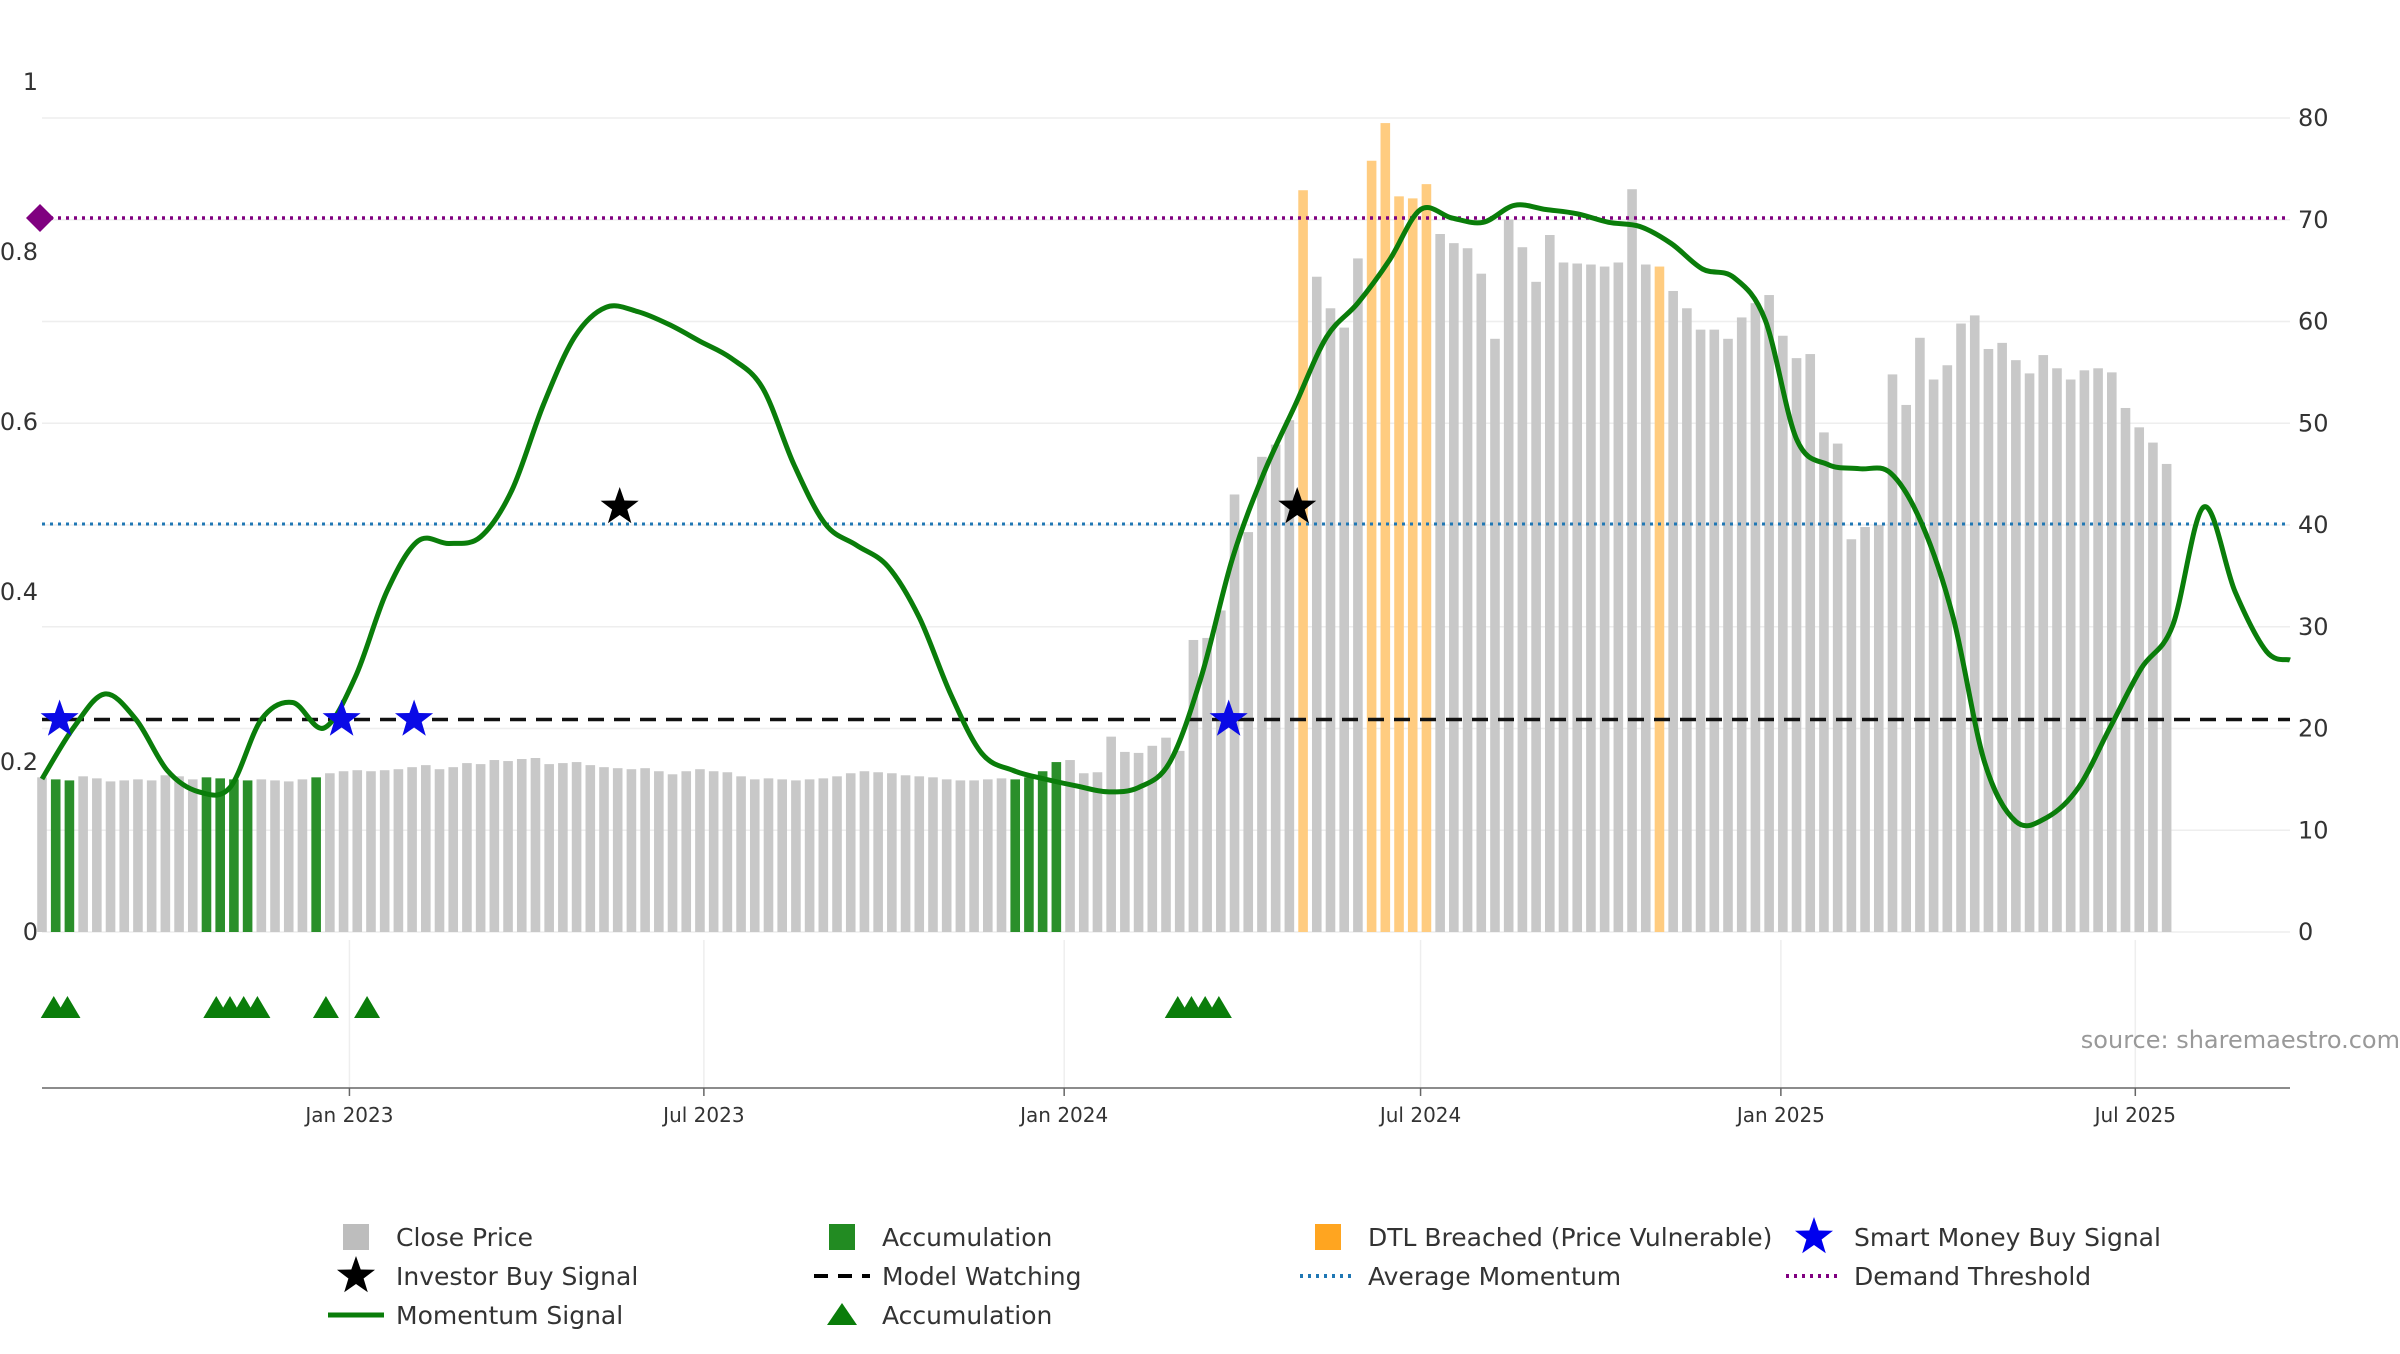 This screenshot has height=1354, width=2400. What do you see at coordinates (1780, 1115) in the screenshot?
I see `x-tick-label: Jan 2025` at bounding box center [1780, 1115].